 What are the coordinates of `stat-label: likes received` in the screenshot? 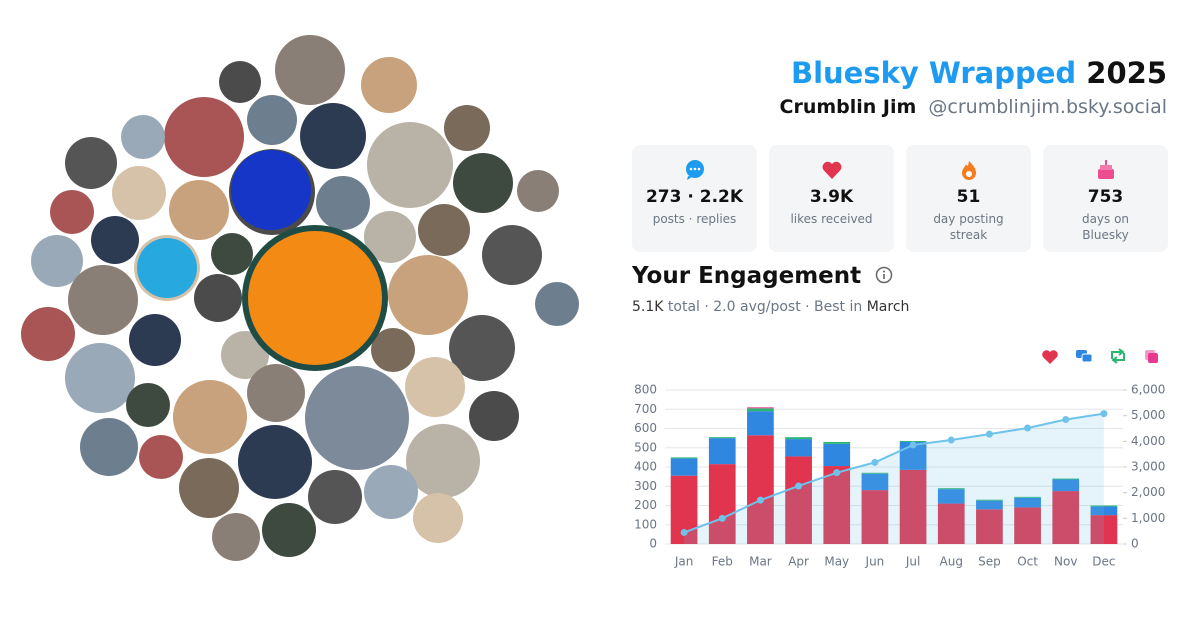 It's located at (831, 219).